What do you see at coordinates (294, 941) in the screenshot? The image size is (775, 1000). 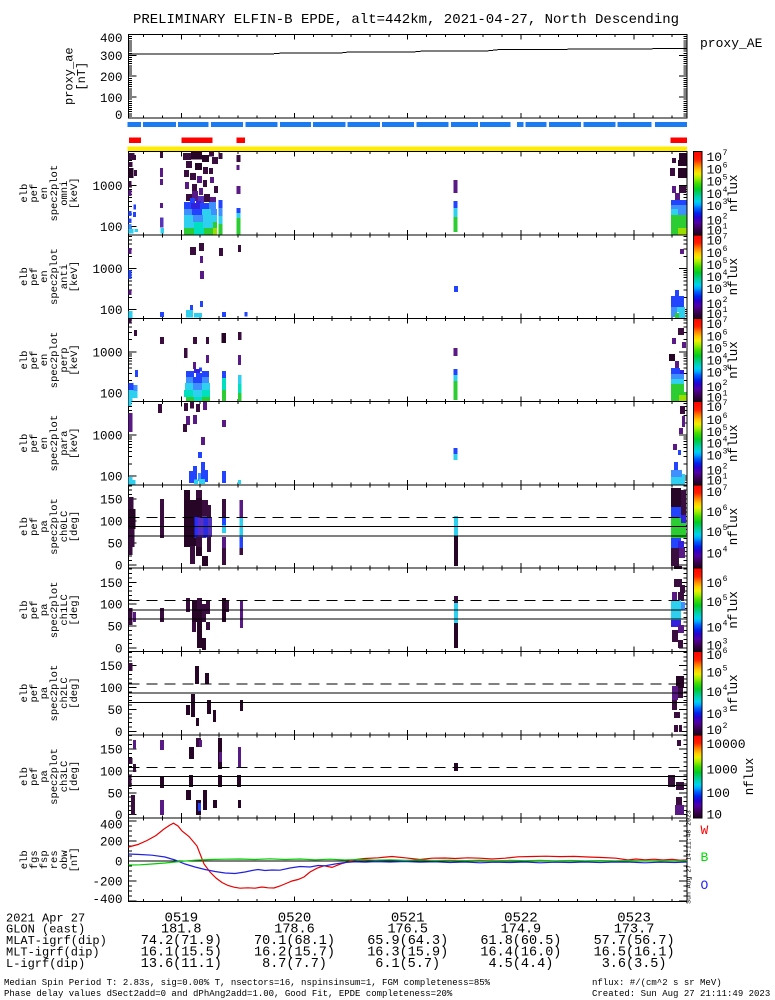 I see `svg-text: 70.1(68.1)` at bounding box center [294, 941].